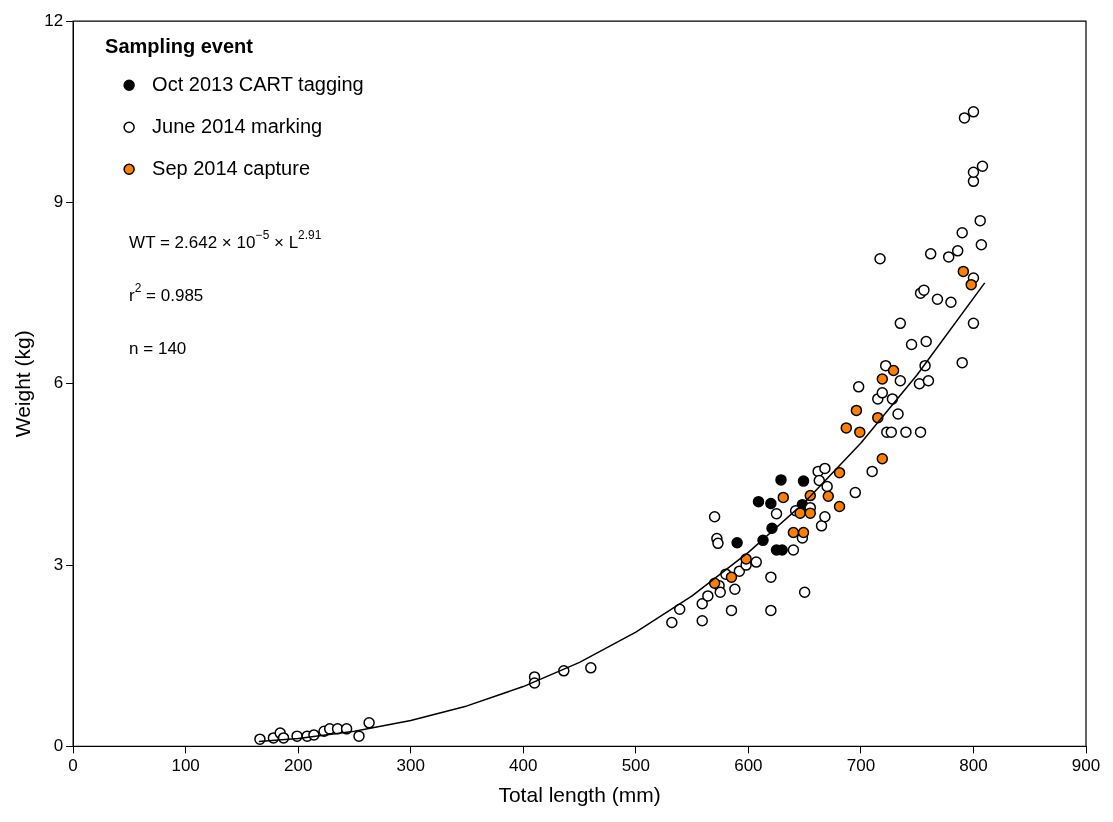 Image resolution: width=1113 pixels, height=822 pixels. Describe the element at coordinates (237, 125) in the screenshot. I see `legend-label: June 2014 marking` at that location.